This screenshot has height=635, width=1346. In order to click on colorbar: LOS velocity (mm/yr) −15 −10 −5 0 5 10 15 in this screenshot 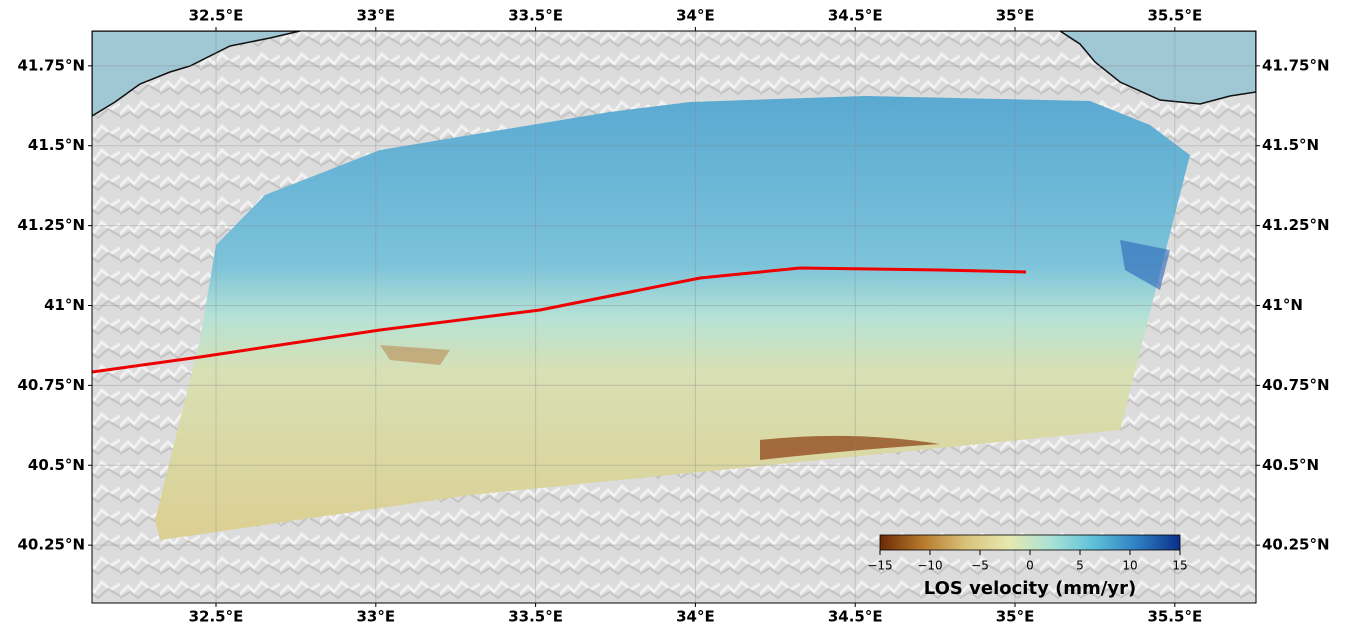, I will do `click(1027, 566)`.